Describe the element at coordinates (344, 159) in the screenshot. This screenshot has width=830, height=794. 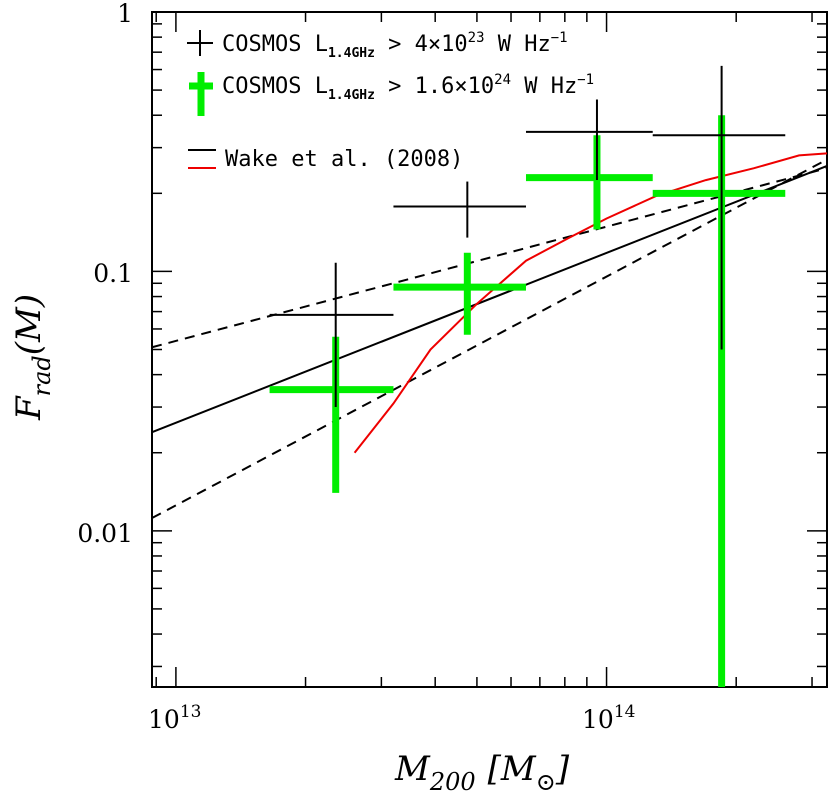
I see `legend-label-wake: Wake et al. (2008)` at that location.